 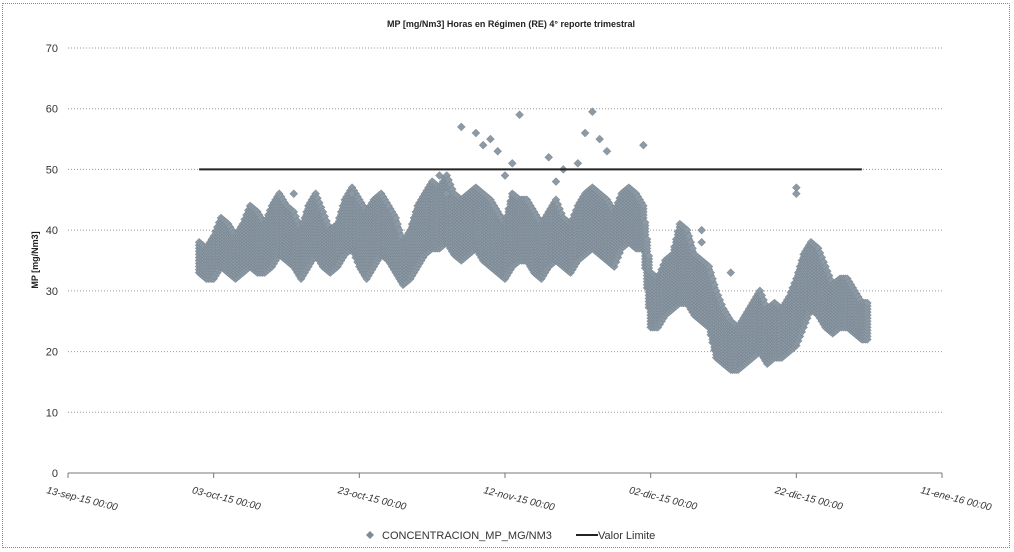 What do you see at coordinates (226, 499) in the screenshot?
I see `x-tick-label: 03-oct-15 00:00` at bounding box center [226, 499].